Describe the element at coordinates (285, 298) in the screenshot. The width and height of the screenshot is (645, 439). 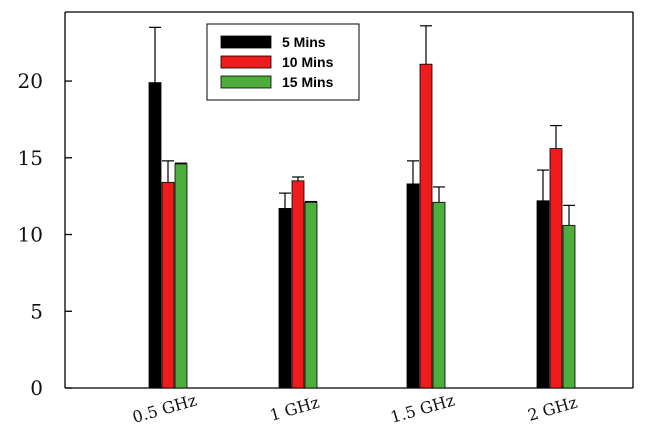
I see `bar-5-mins-1-ghz` at that location.